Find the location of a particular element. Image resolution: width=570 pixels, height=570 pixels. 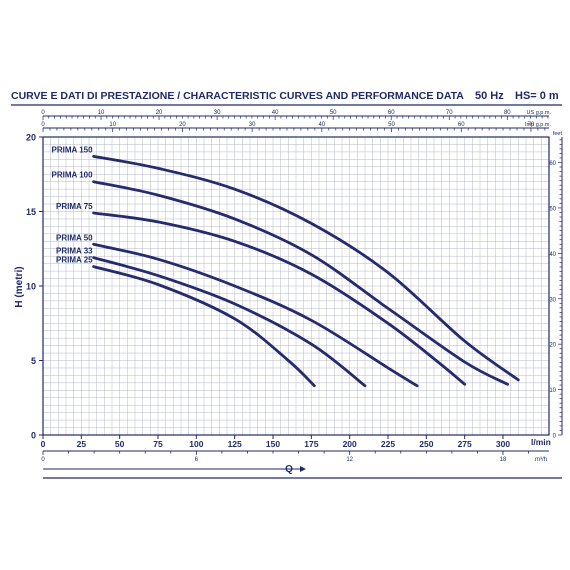

x-tick-label: 125 is located at coordinates (235, 444).